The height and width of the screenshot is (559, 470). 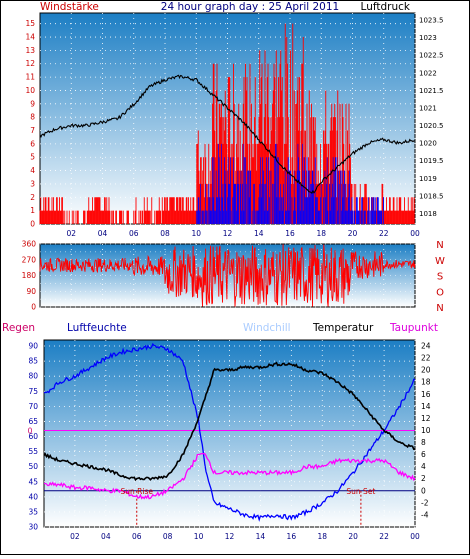 I want to click on pressure-tick-label: 1020, so click(x=428, y=144).